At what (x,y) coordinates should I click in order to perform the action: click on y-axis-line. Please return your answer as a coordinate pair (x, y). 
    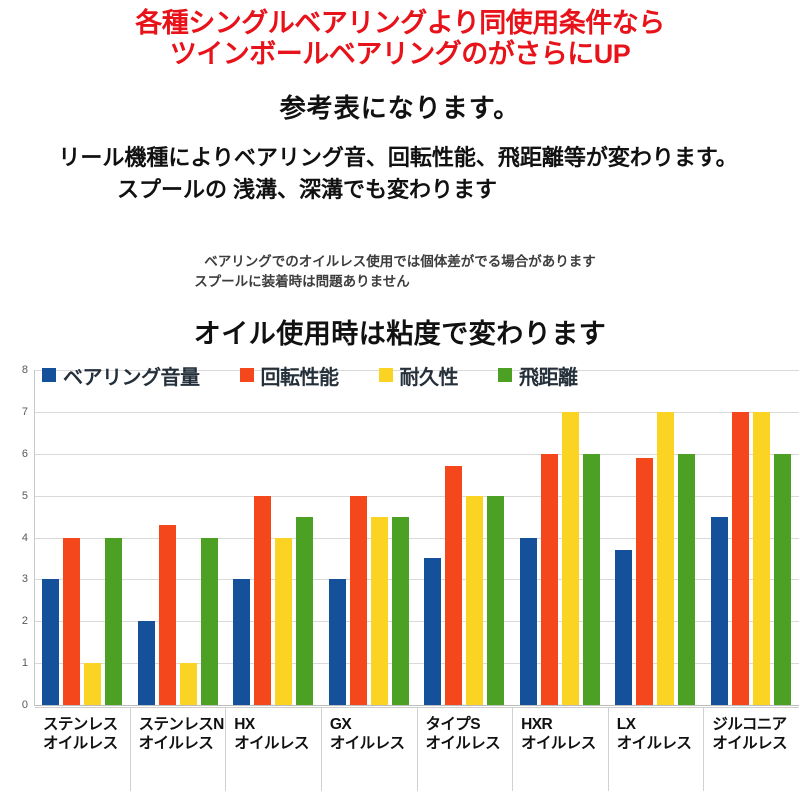
    Looking at the image, I should click on (34, 538).